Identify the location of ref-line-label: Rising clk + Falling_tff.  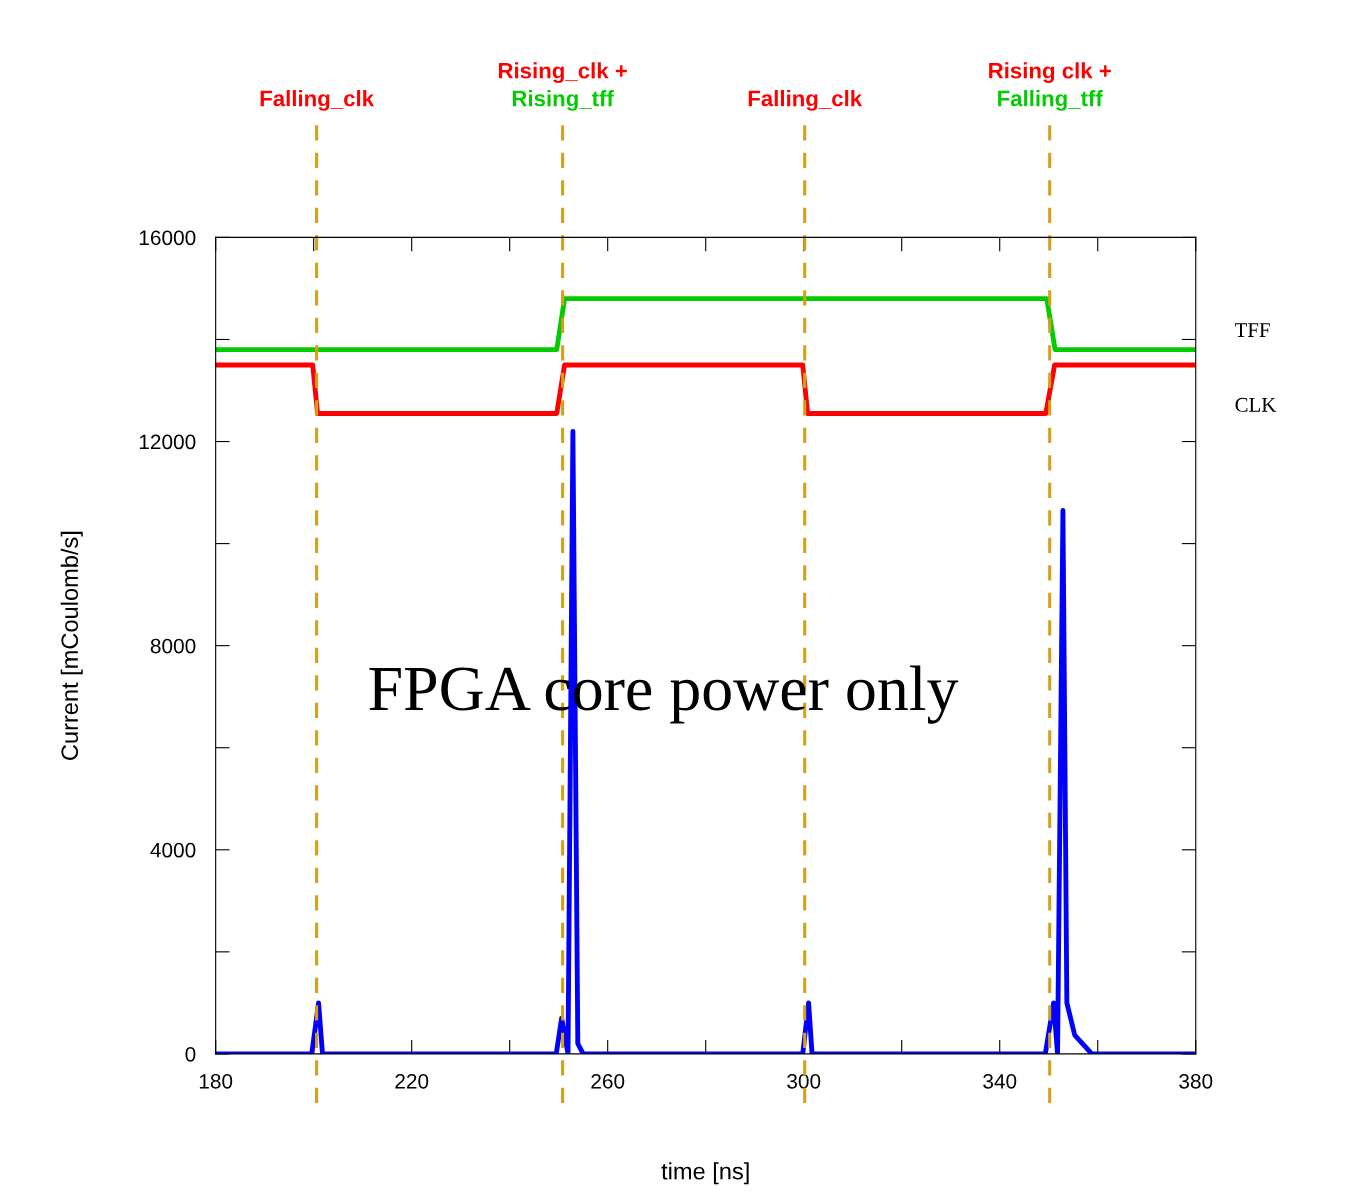
(1050, 86).